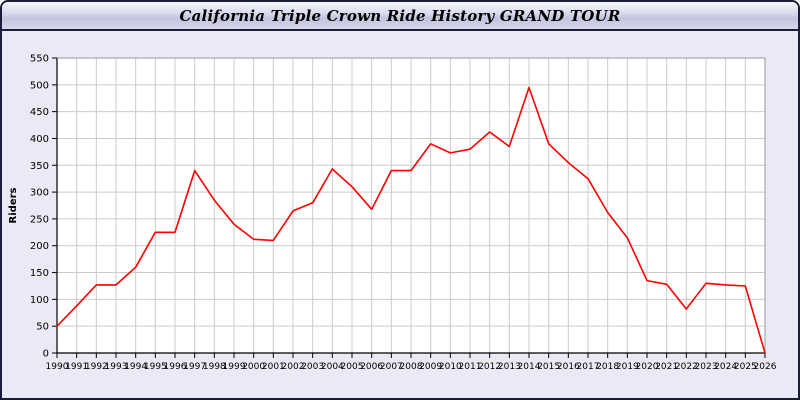 This screenshot has width=800, height=400. What do you see at coordinates (647, 367) in the screenshot?
I see `x-tick-label: 2020` at bounding box center [647, 367].